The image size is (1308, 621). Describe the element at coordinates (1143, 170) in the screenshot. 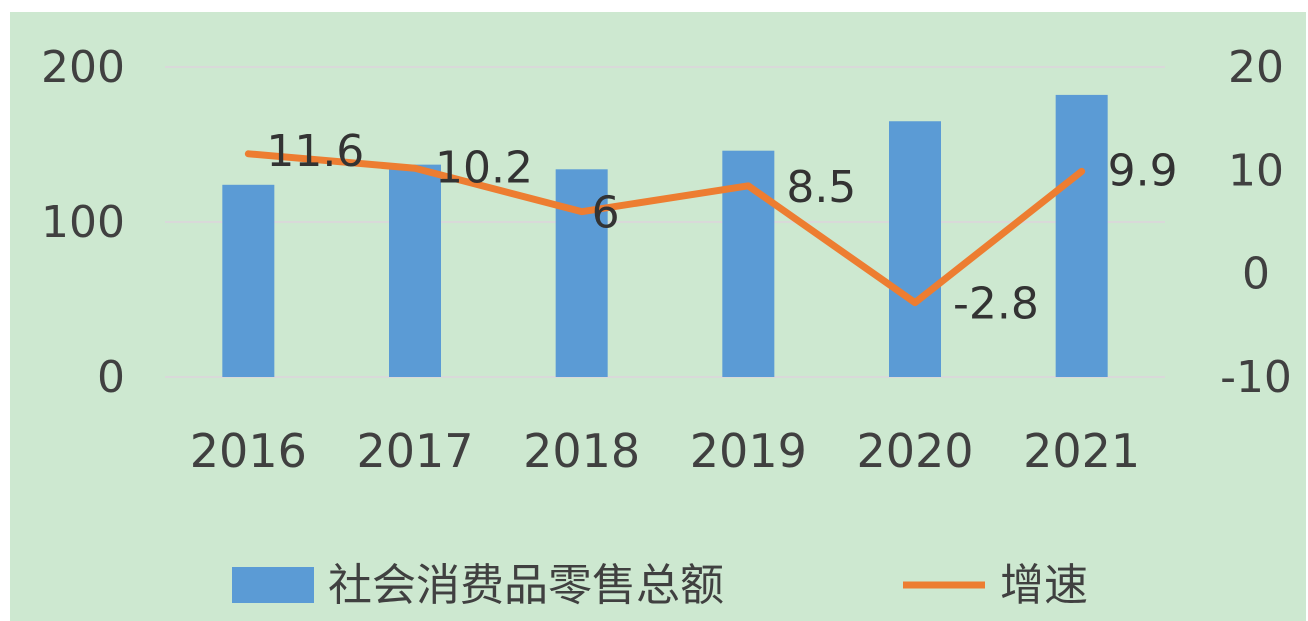

I see `line-data-label: 9.9` at that location.